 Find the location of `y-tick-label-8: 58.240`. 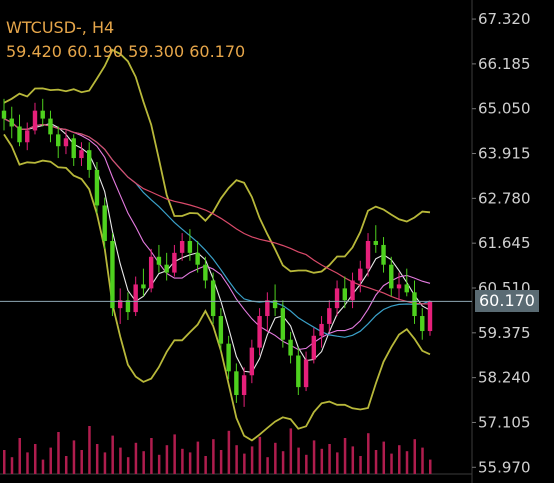

y-tick-label-8: 58.240 is located at coordinates (504, 378).